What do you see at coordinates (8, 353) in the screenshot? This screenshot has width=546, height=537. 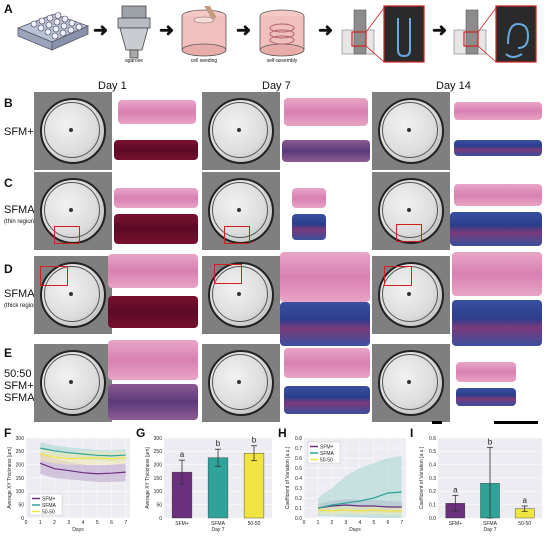 I see `panel-label-e: E` at bounding box center [8, 353].